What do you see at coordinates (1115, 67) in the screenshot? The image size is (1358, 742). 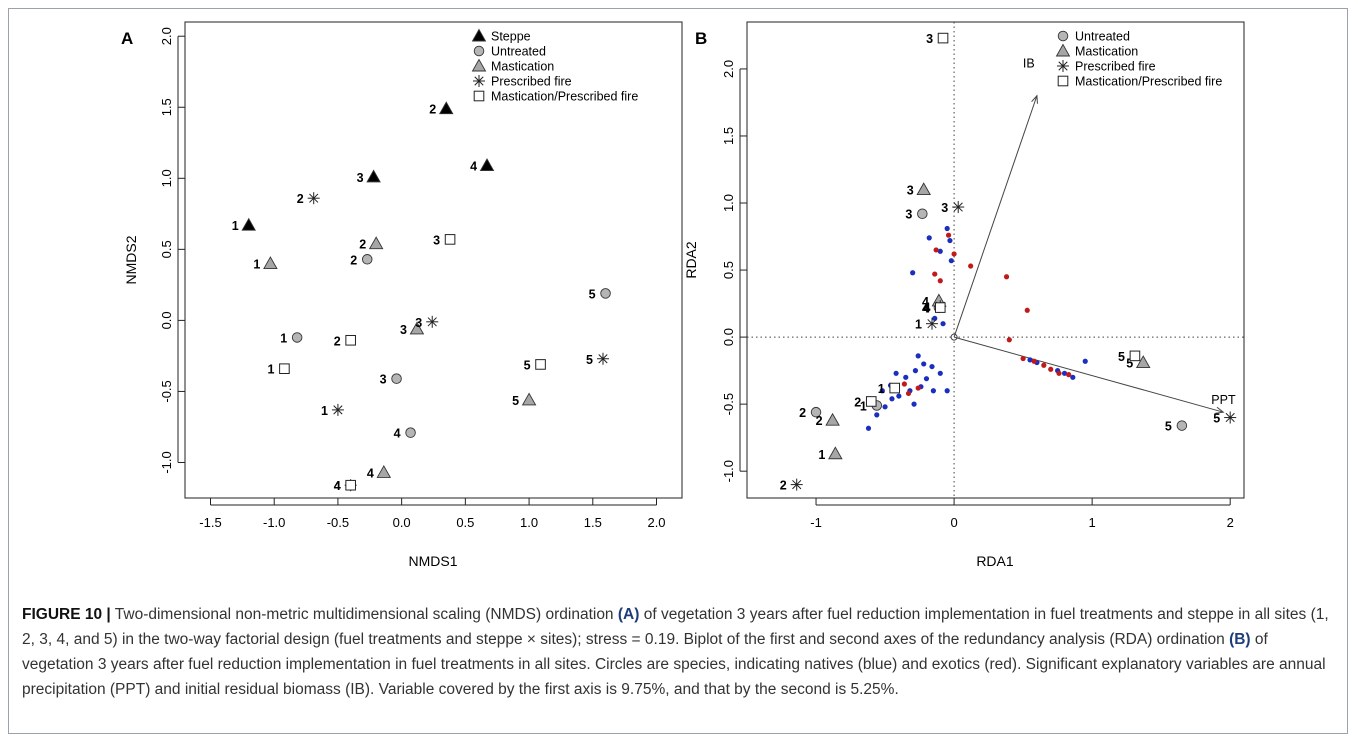 I see `panel-b-legend-label-prescribed-fire: Prescribed fire` at bounding box center [1115, 67].